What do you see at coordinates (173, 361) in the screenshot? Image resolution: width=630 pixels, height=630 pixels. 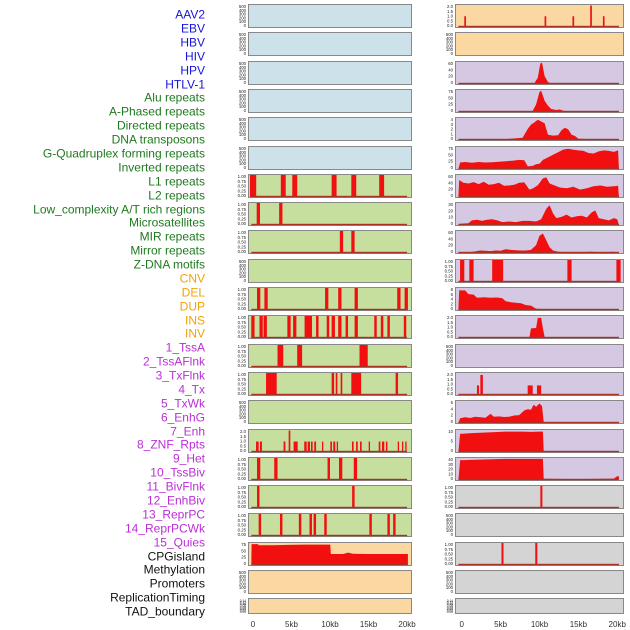 I see `track-label-2-tssaflnk: 2_TssAFlnk` at bounding box center [173, 361].